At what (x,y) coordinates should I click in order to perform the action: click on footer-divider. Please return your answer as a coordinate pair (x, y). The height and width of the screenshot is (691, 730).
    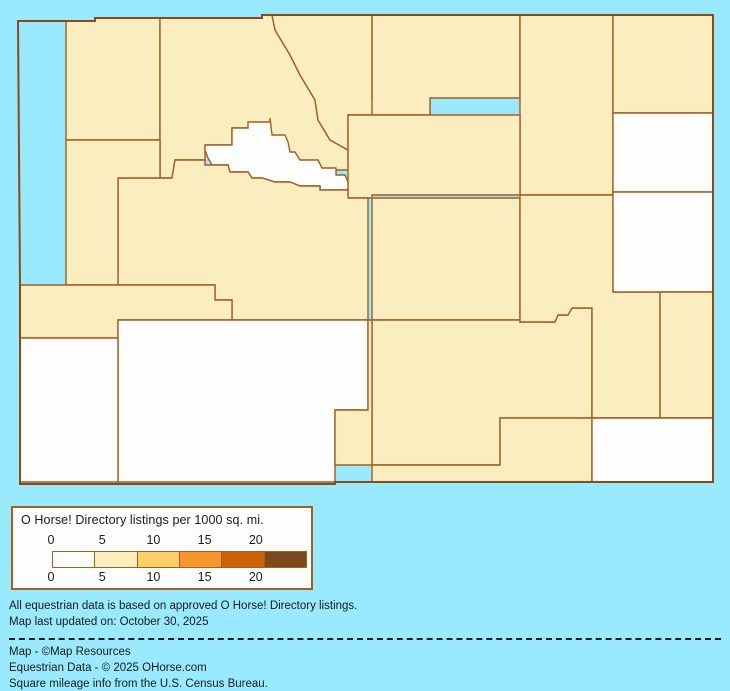
    Looking at the image, I should click on (365, 639).